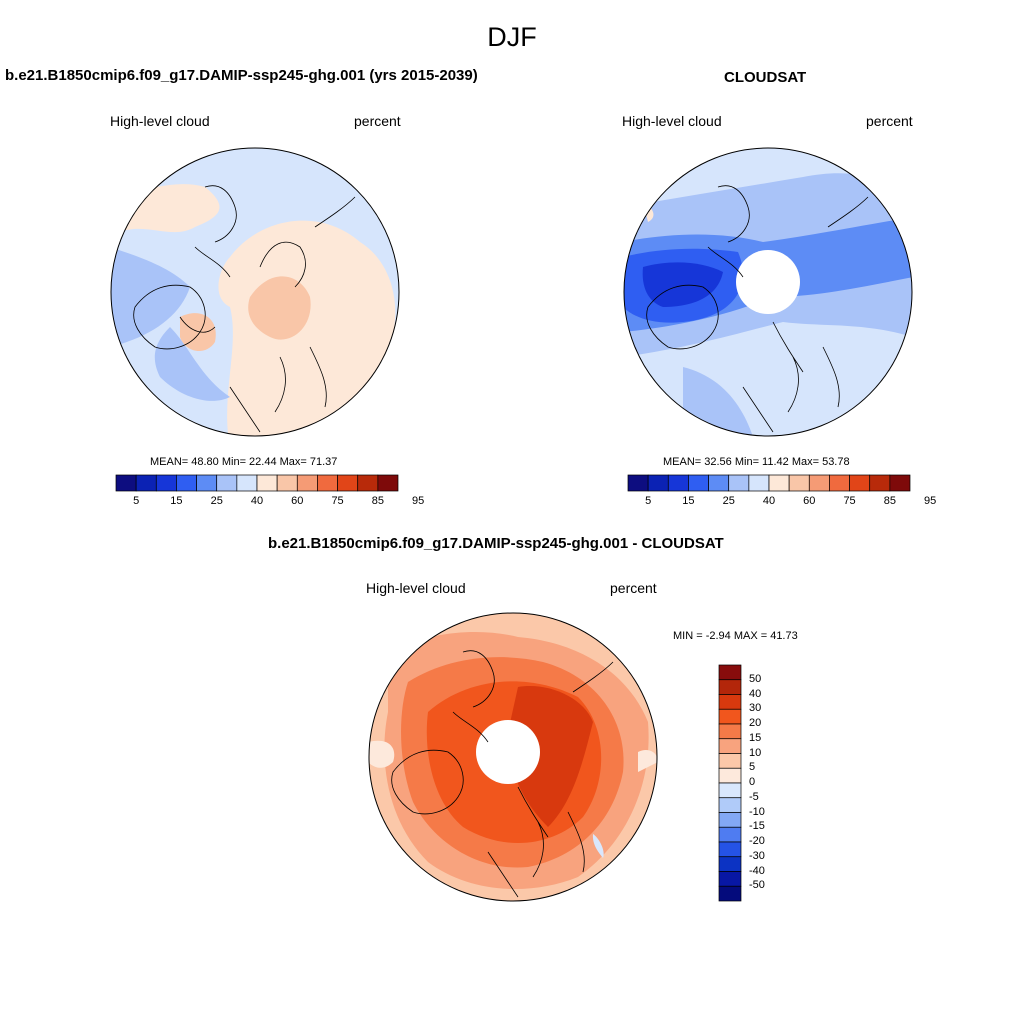 Image resolution: width=1024 pixels, height=1024 pixels. Describe the element at coordinates (752, 782) in the screenshot. I see `diff-colorbar-tick-label: 0` at that location.